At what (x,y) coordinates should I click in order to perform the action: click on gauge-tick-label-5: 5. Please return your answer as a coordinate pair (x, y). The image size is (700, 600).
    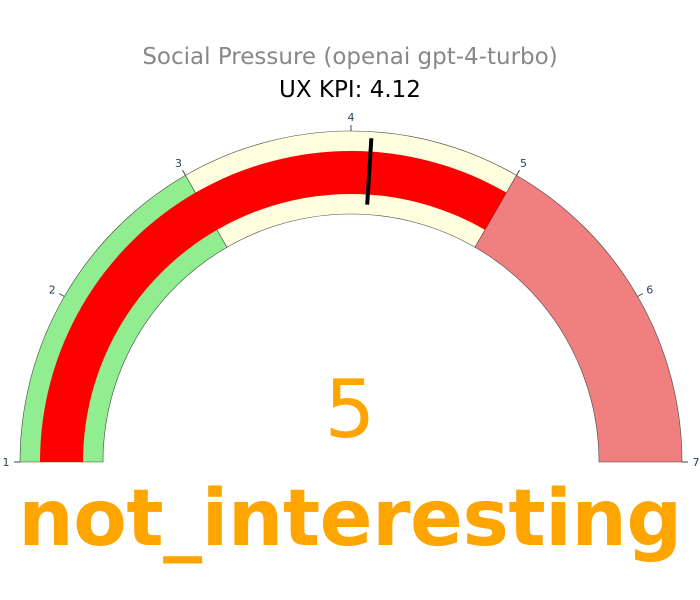
    Looking at the image, I should click on (523, 163).